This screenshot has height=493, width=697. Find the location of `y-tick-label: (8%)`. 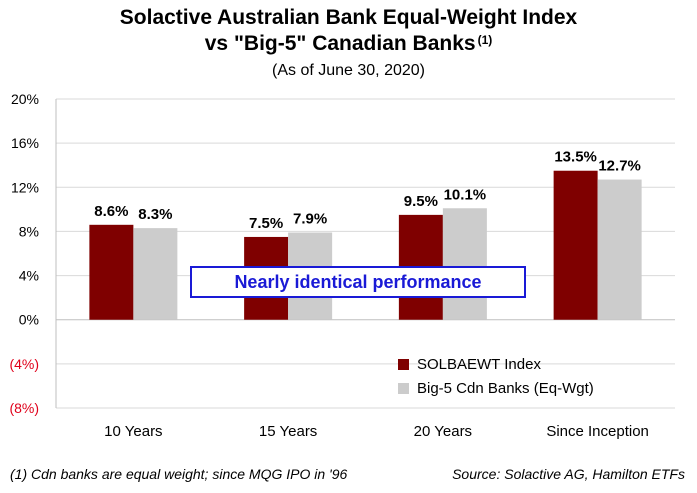

y-tick-label: (8%) is located at coordinates (24, 408).